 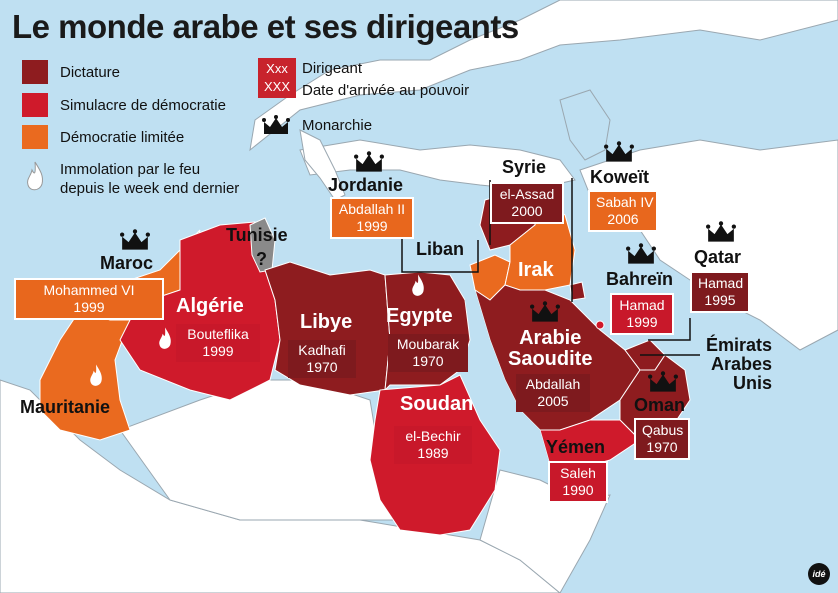 I want to click on crown-icon-maroc, so click(x=135, y=239).